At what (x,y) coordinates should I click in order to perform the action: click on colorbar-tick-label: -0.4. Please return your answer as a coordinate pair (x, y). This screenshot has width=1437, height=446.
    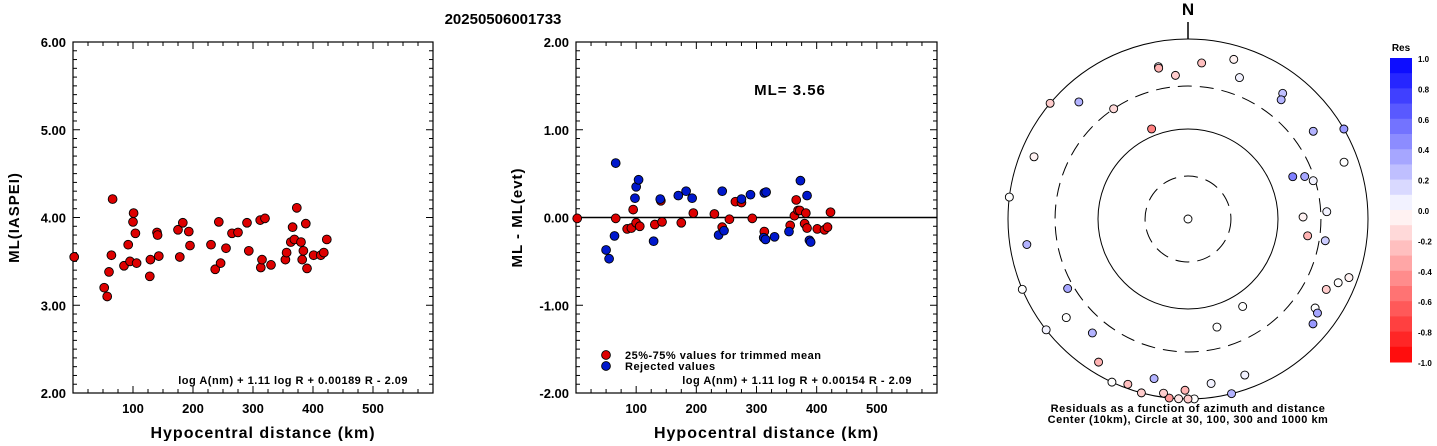
    Looking at the image, I should click on (1425, 272).